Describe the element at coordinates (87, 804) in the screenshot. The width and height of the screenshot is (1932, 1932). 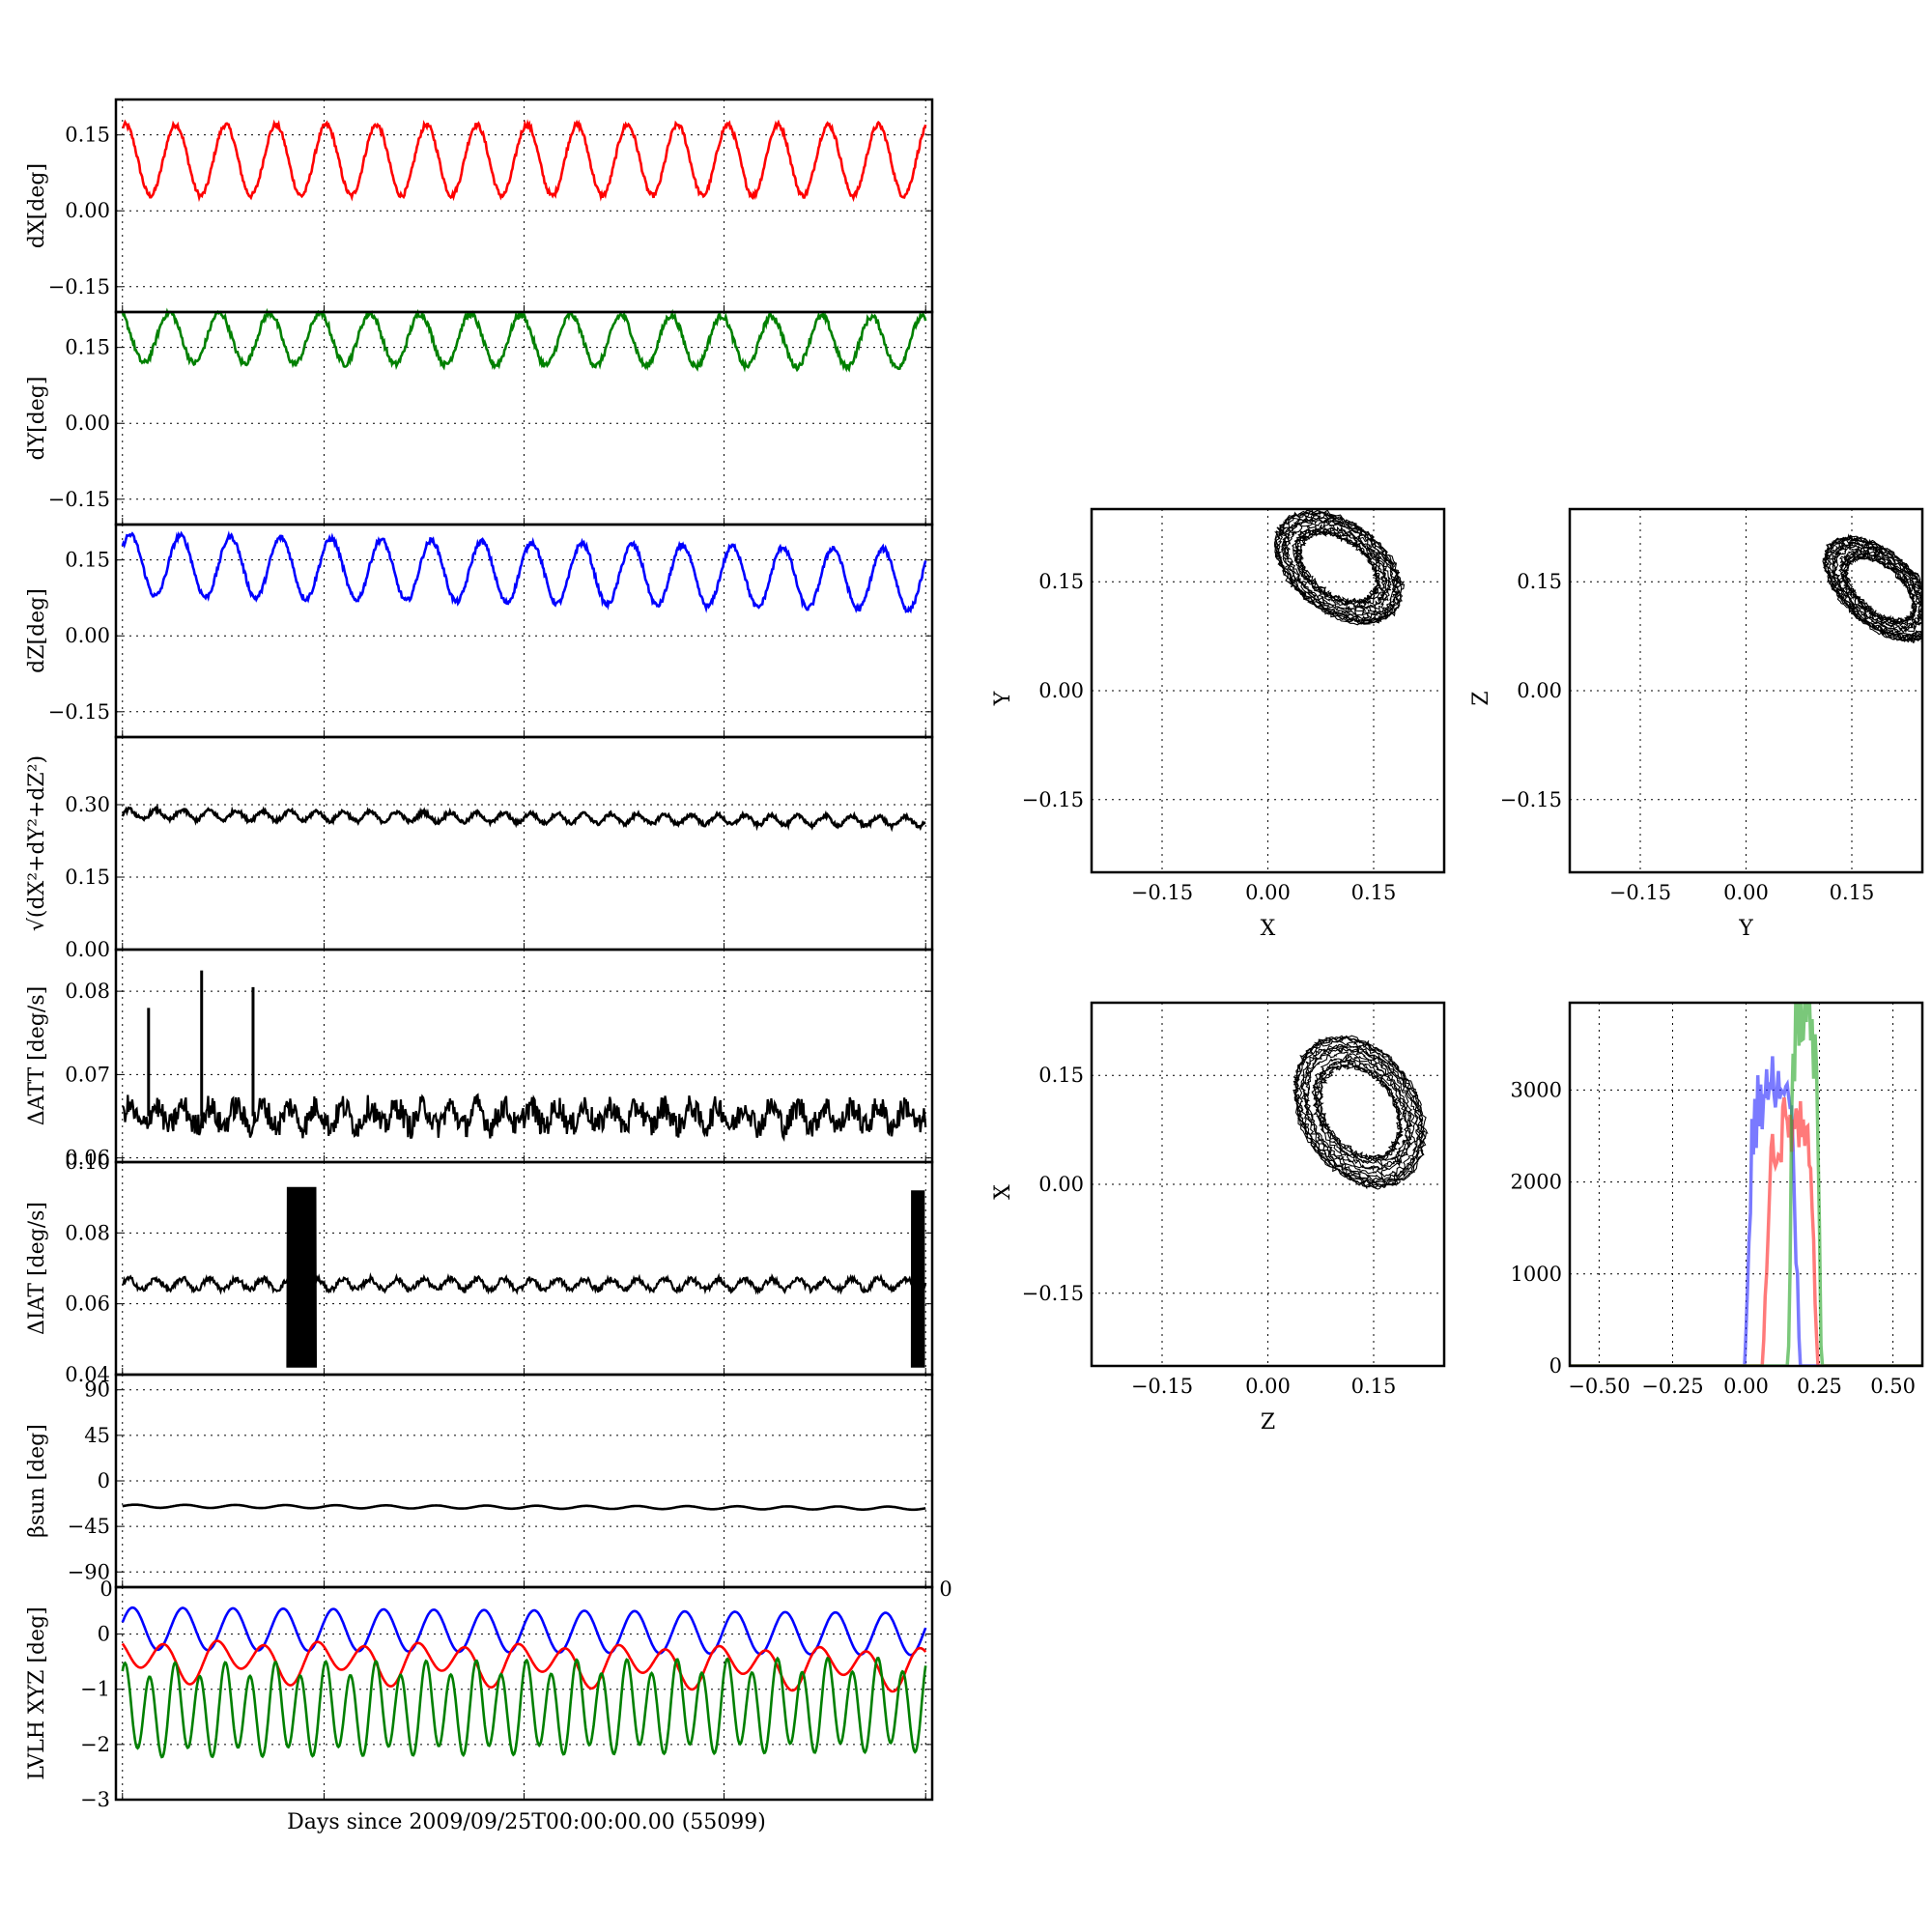
I see `y-tick-label: 0.30` at that location.